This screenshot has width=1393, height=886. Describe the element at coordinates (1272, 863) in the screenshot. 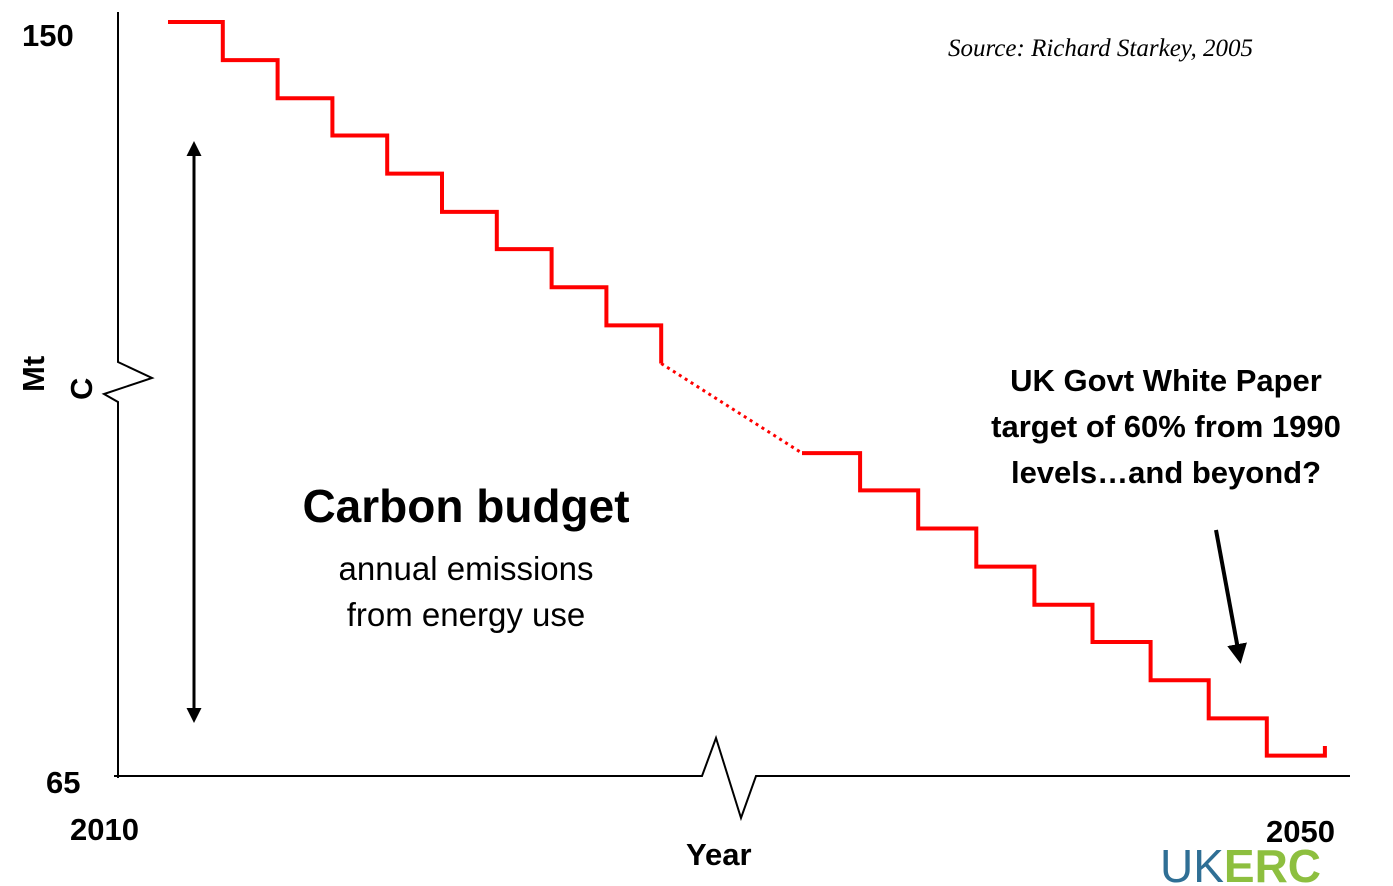

I see `ukerc-logo-erc: ERC` at that location.